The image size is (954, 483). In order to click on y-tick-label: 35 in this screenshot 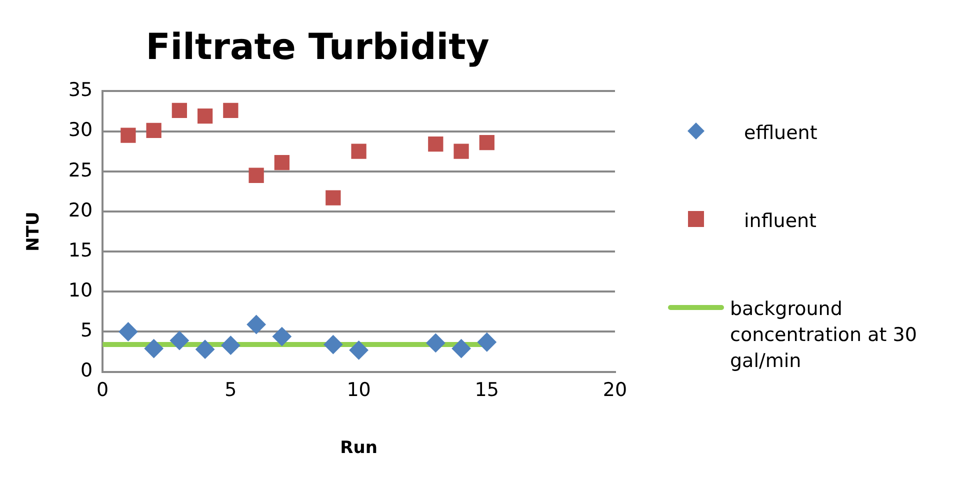, I will do `click(80, 90)`.